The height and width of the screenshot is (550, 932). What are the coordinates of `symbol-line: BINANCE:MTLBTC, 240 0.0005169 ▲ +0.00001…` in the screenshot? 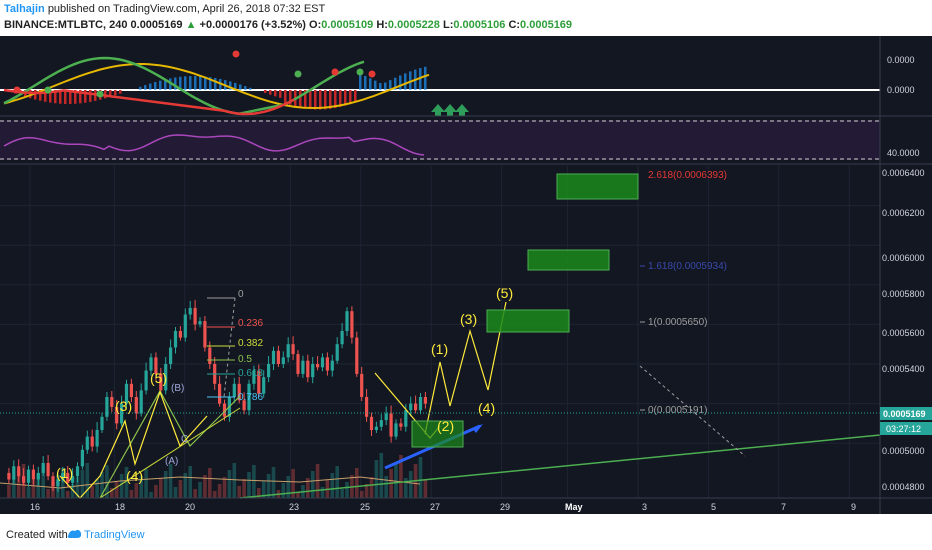 It's located at (288, 25).